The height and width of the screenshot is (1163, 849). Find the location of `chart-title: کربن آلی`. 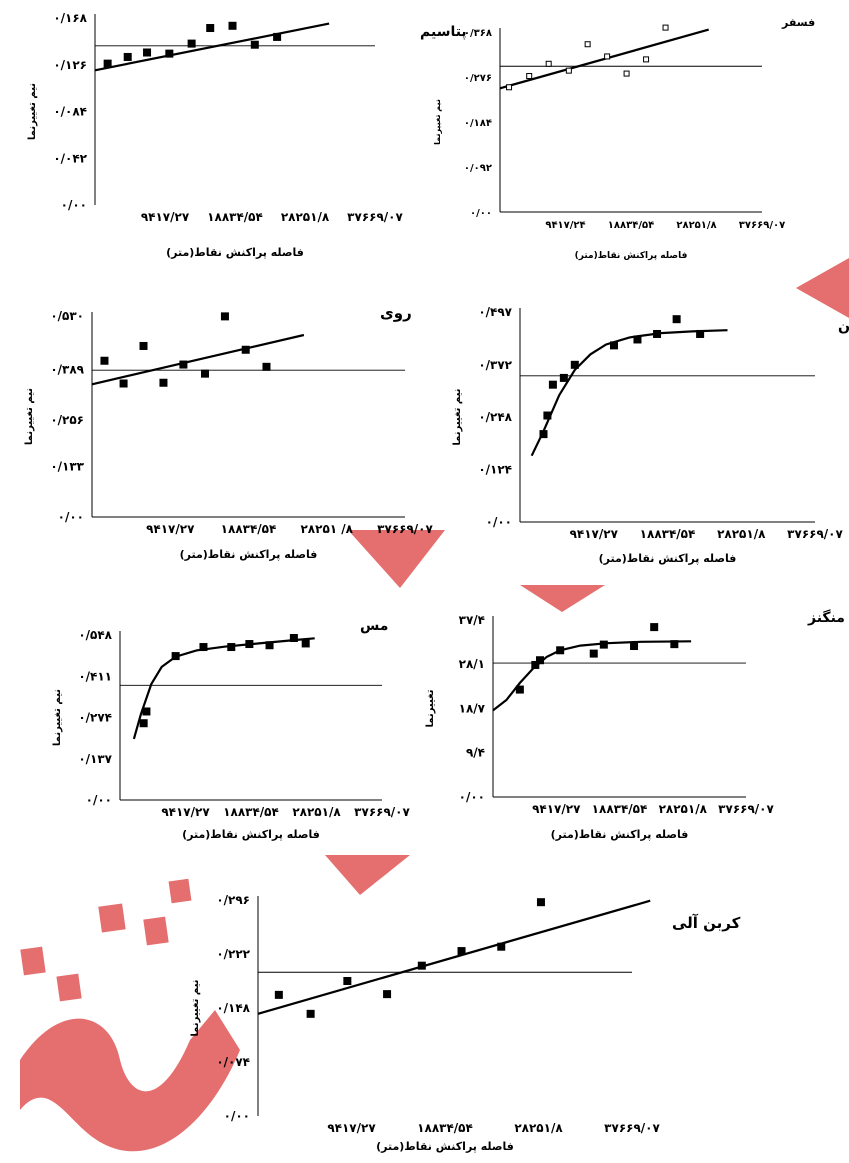

chart-title: کربن آلی is located at coordinates (706, 923).